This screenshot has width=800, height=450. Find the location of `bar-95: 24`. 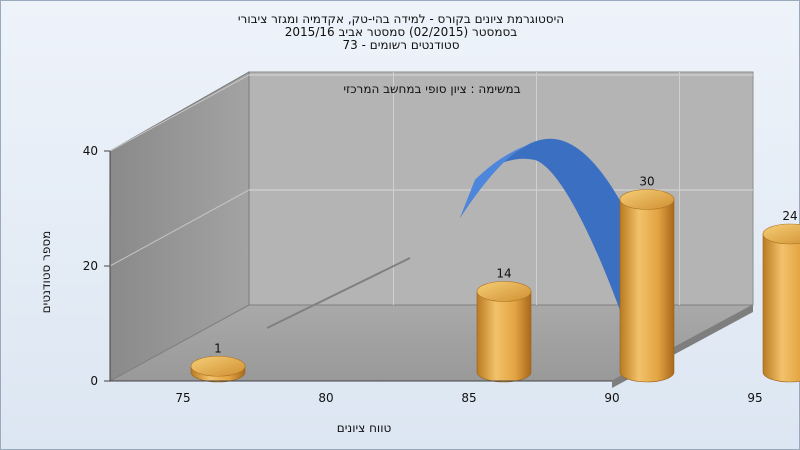

bar-95: 24 is located at coordinates (781, 296).